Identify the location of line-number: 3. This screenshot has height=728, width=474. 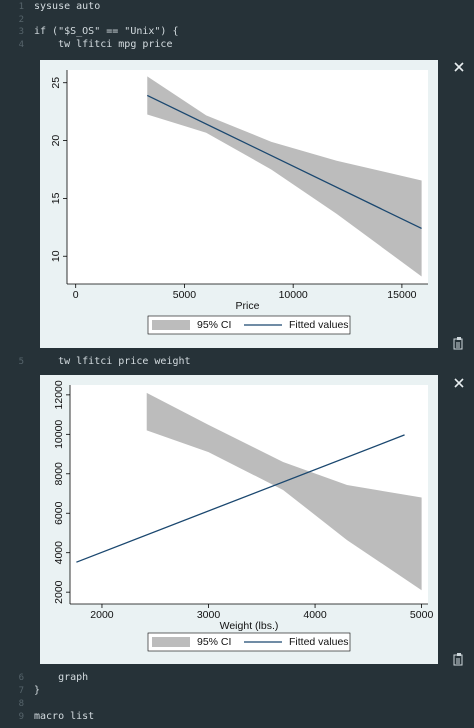
(21, 32).